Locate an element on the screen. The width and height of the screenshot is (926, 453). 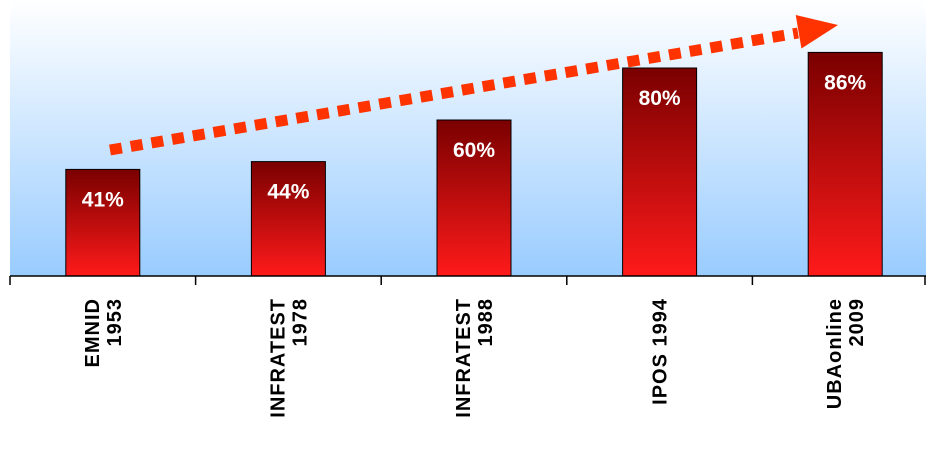
bar-value-label: 41% is located at coordinates (103, 199).